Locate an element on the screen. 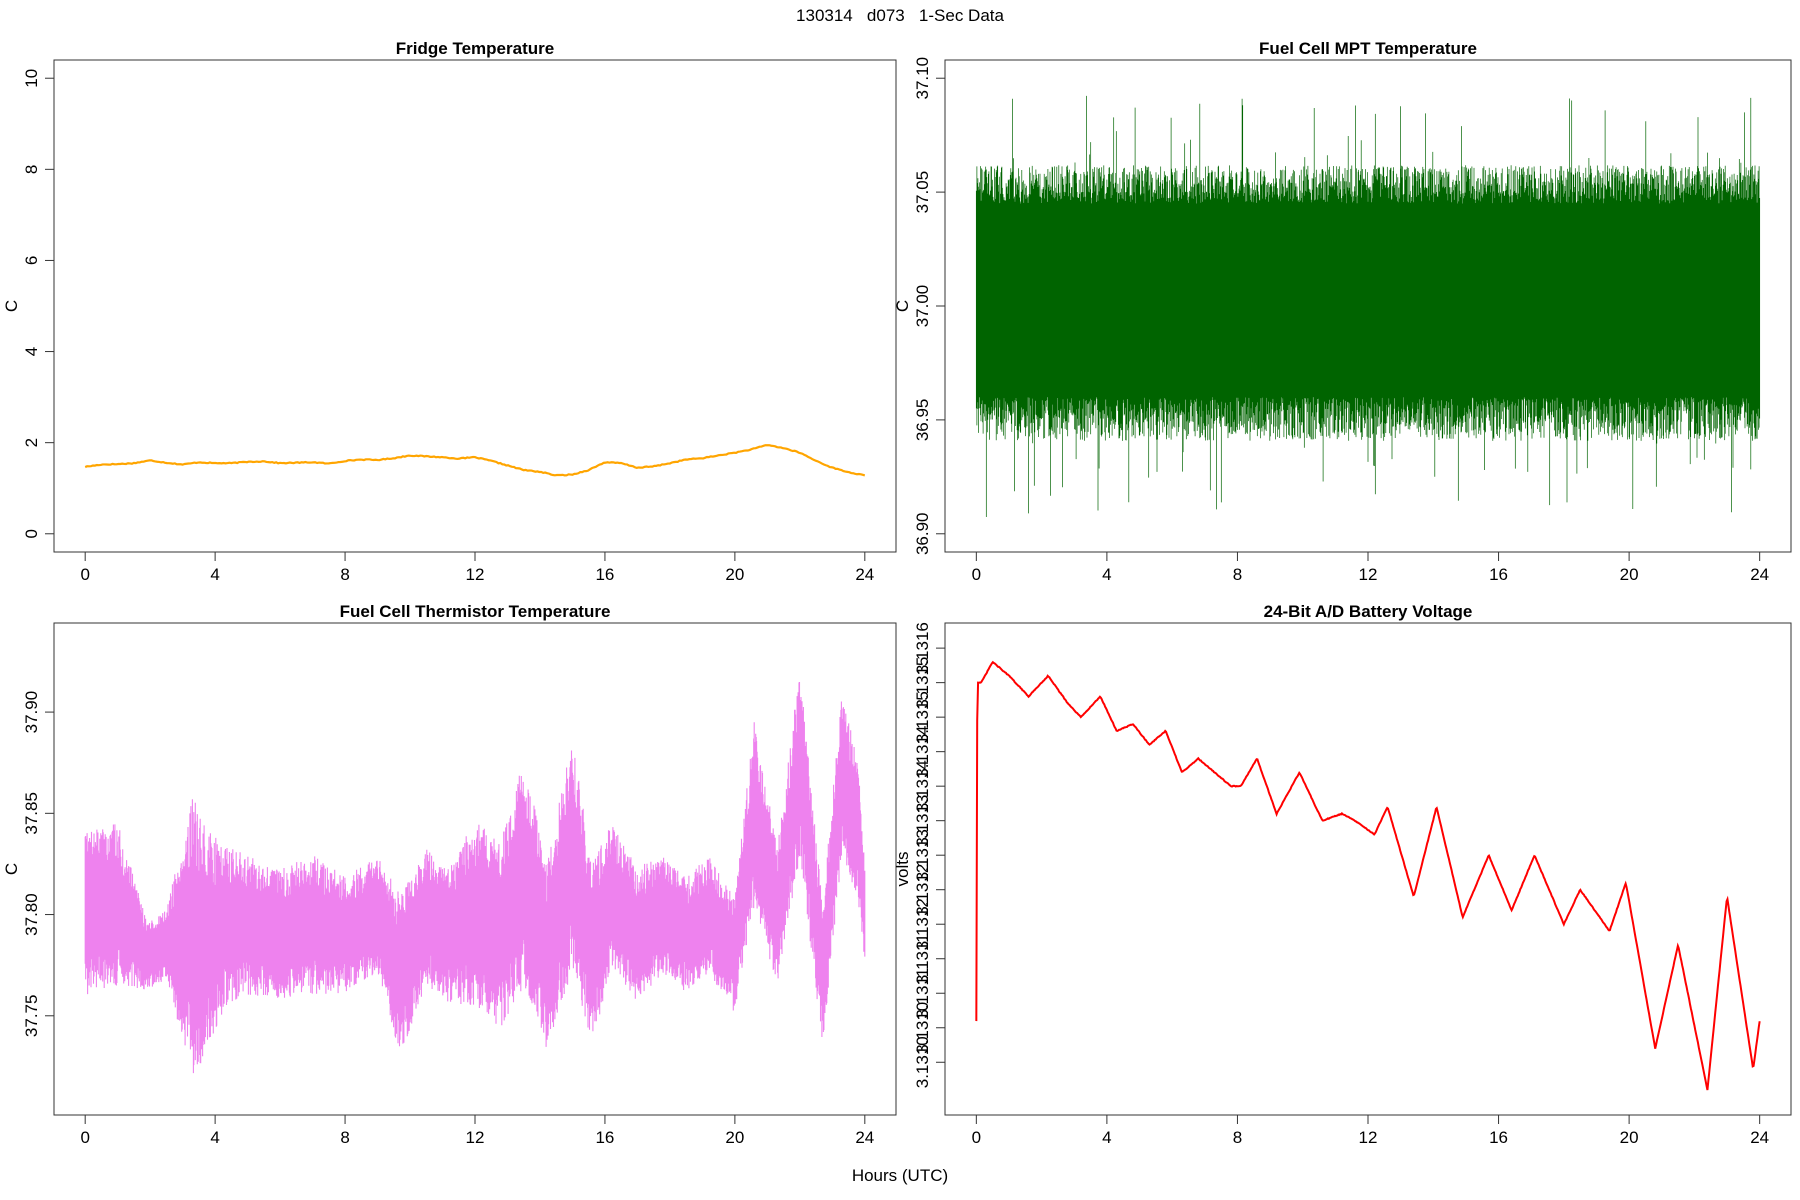 The height and width of the screenshot is (1200, 1800). figure-title: 130314 d073 1-Sec Data is located at coordinates (900, 15).